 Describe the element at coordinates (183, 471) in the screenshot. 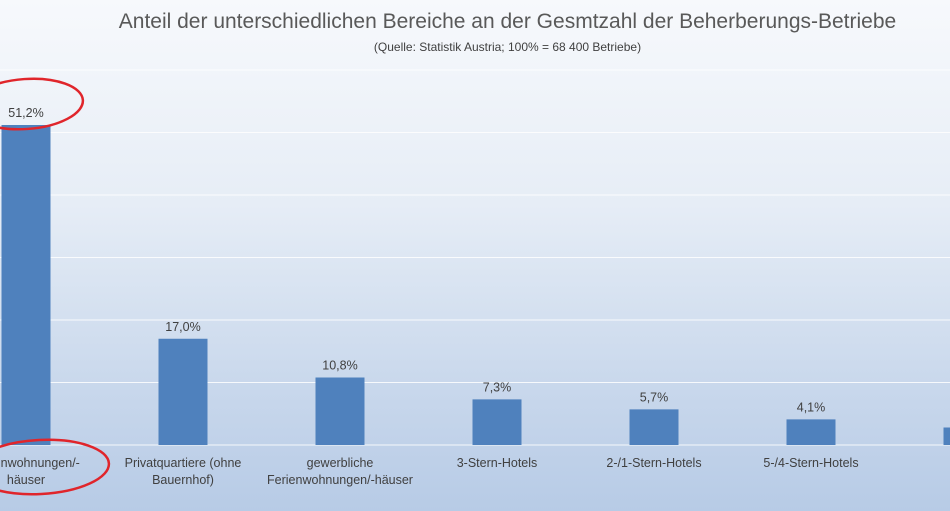

I see `category-label: Privatquartiere (ohne Bauernhof)` at that location.